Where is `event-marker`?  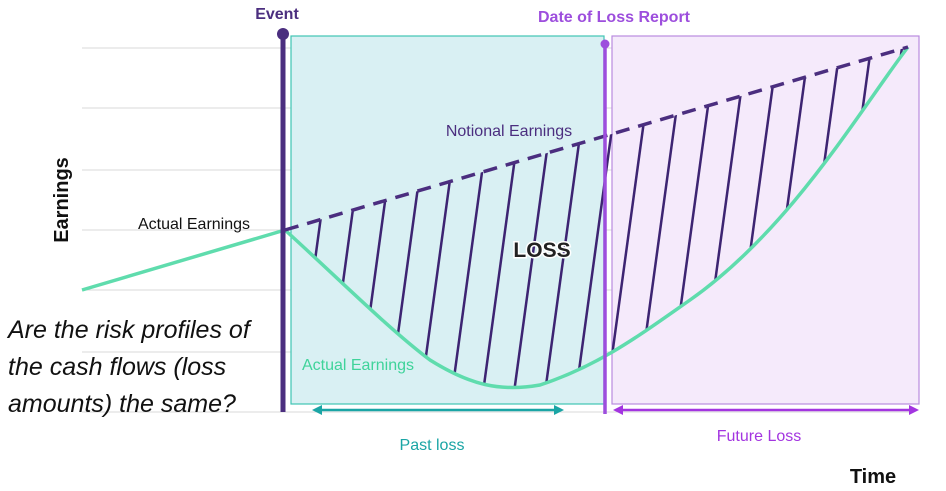 event-marker is located at coordinates (283, 34).